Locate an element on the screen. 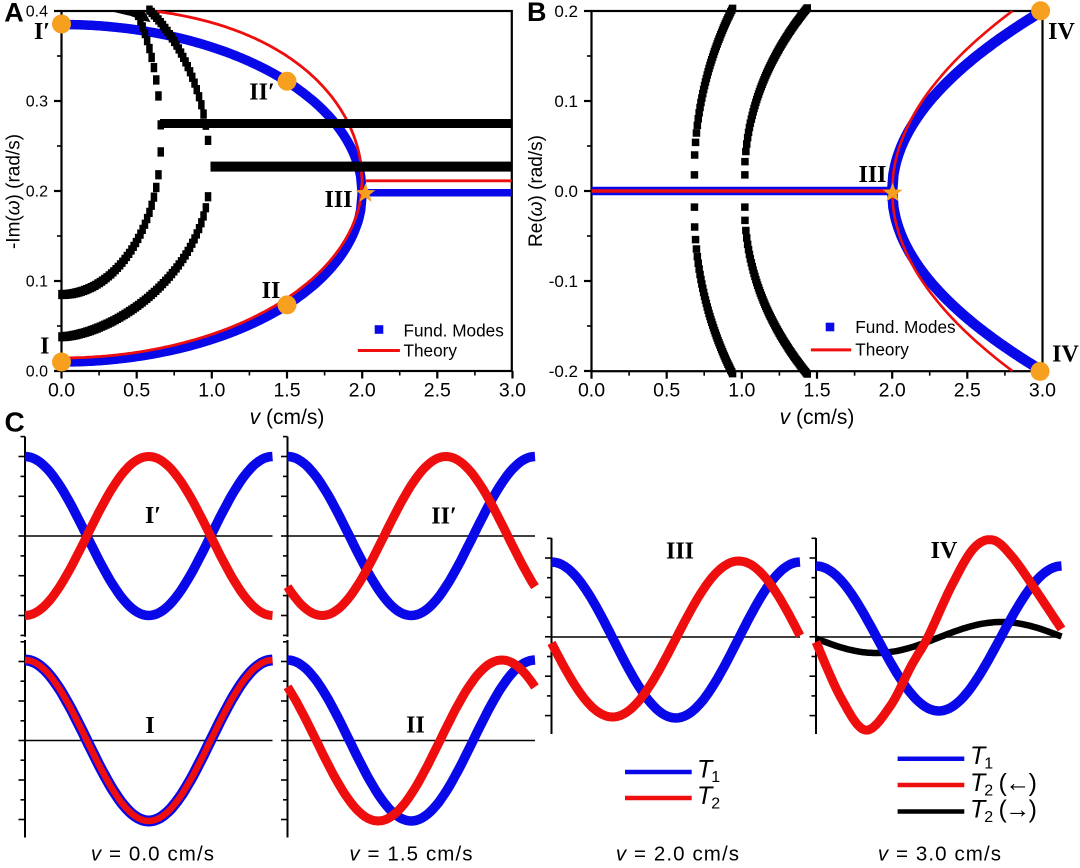  svg-text: -0.1 is located at coordinates (563, 281).